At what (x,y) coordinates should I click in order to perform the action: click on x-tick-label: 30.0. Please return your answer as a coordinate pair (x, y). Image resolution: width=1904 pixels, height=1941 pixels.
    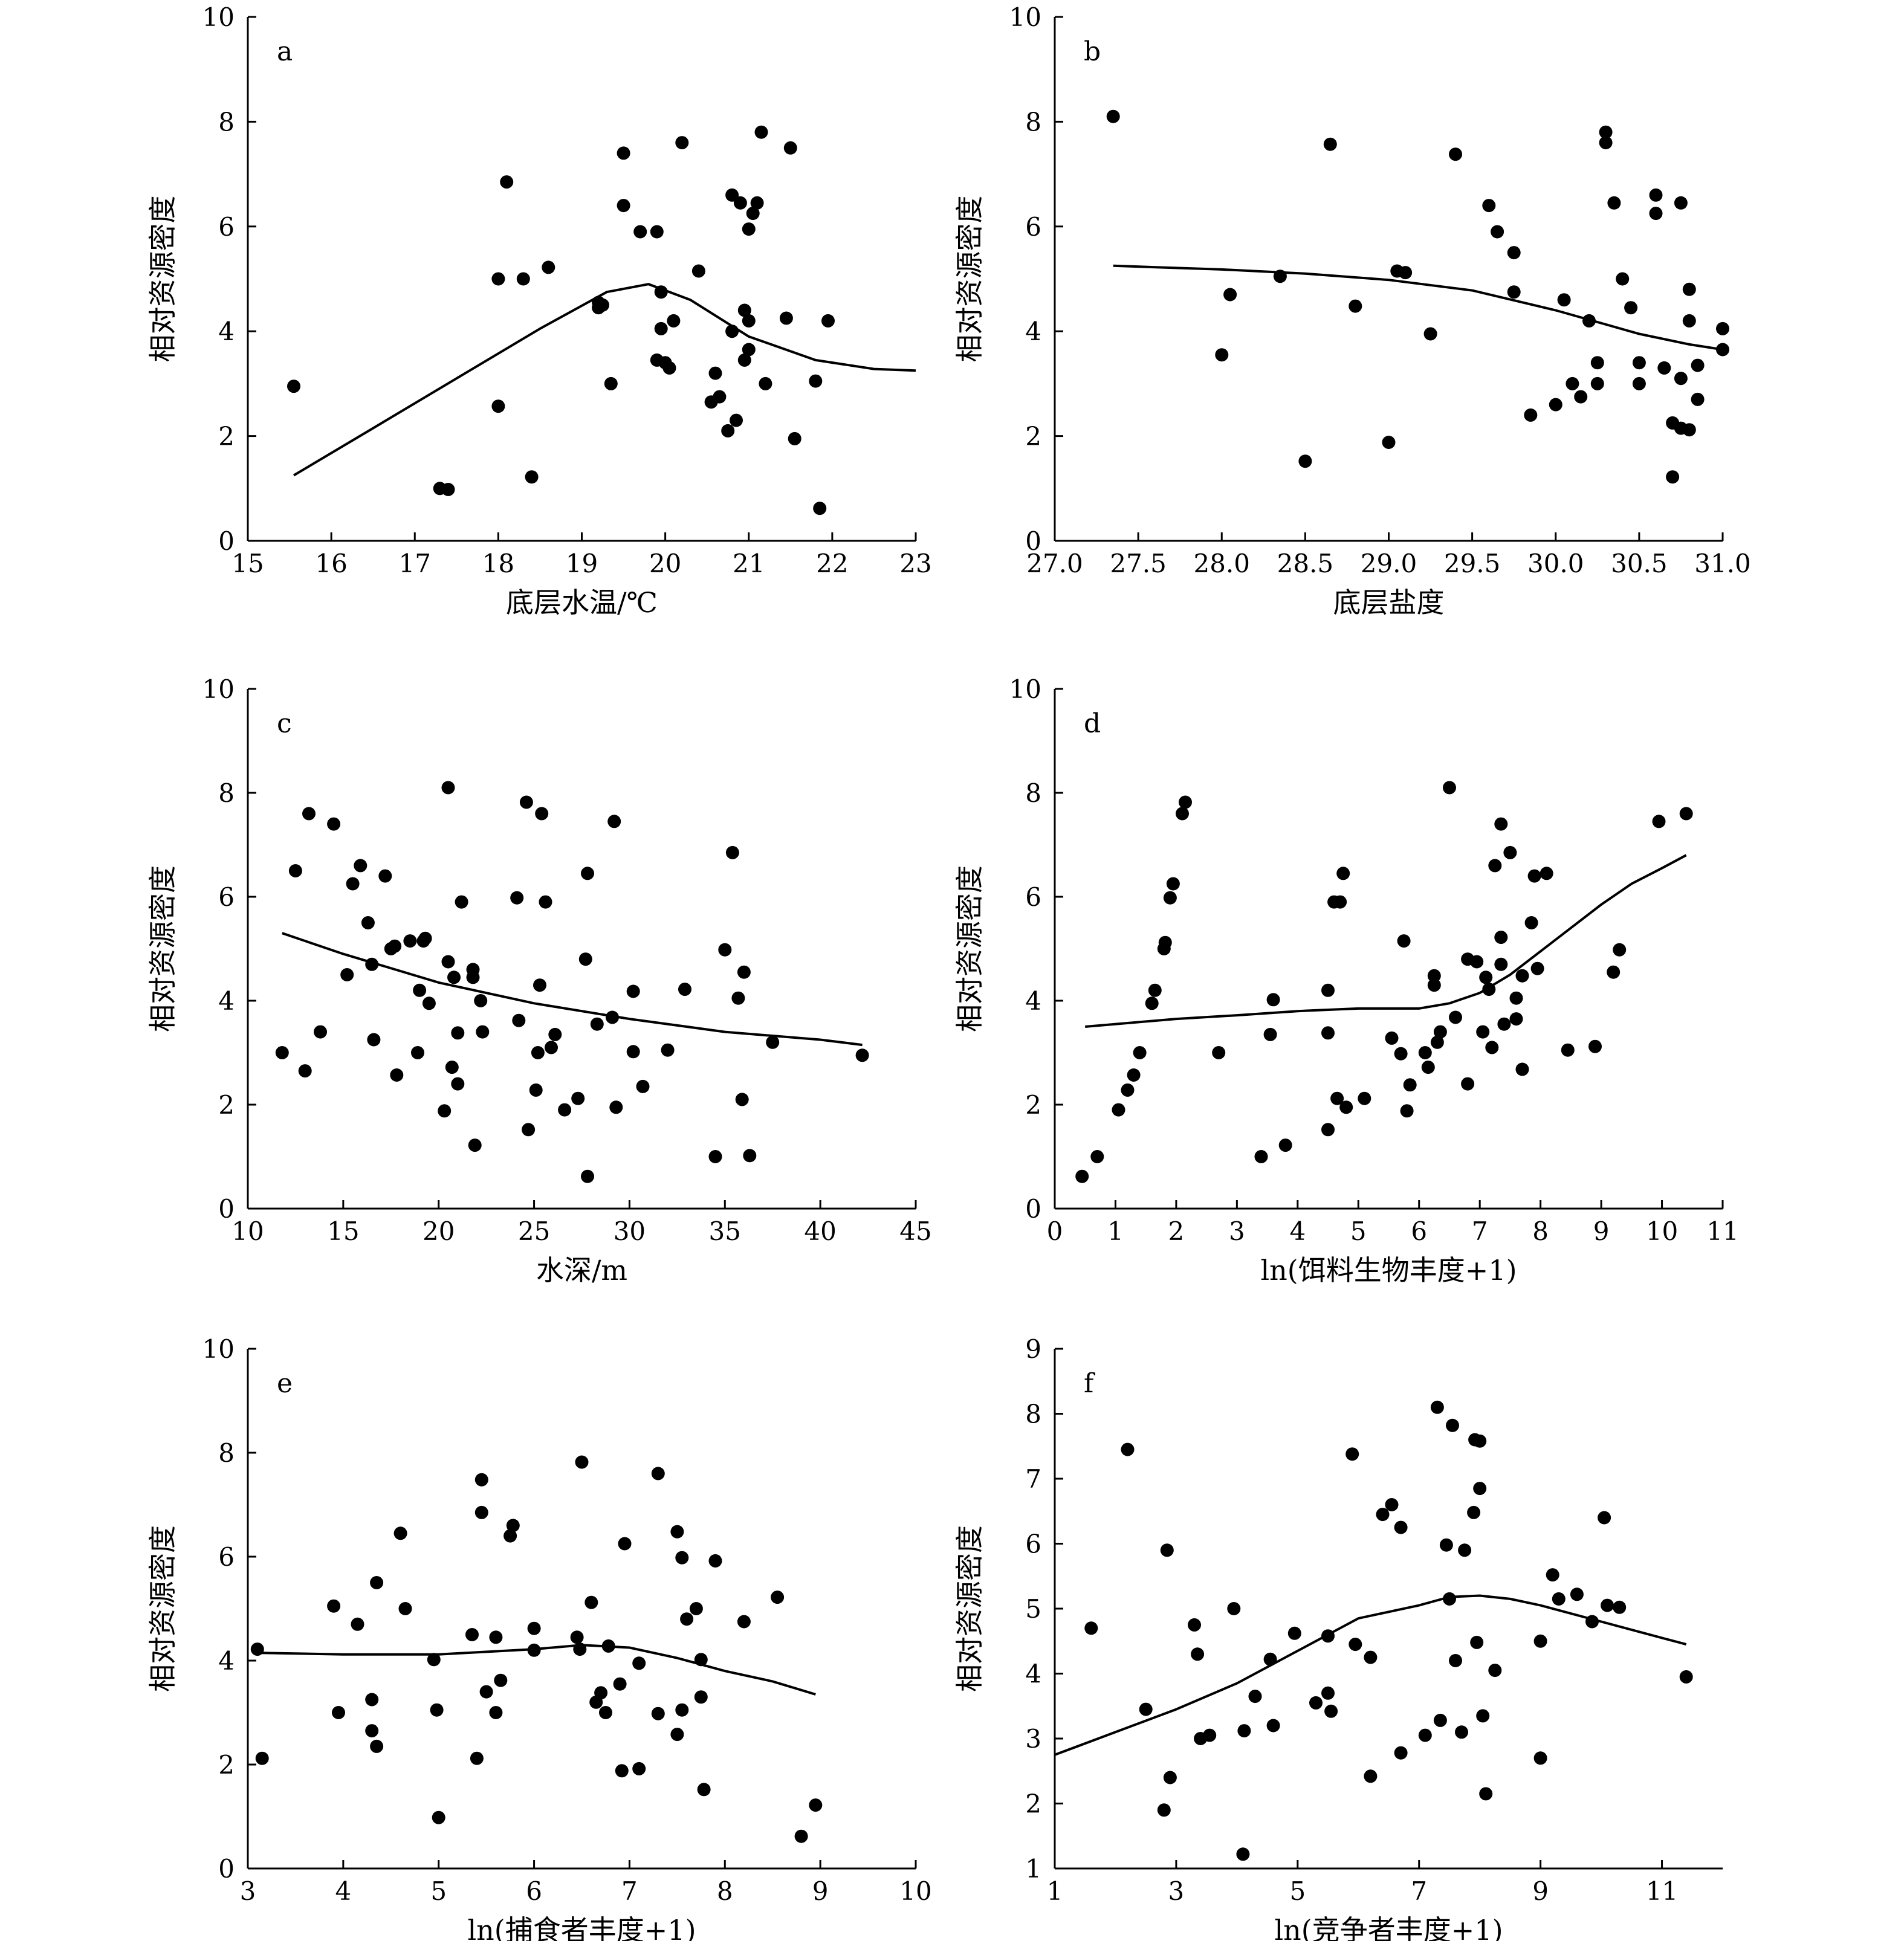
    Looking at the image, I should click on (1555, 563).